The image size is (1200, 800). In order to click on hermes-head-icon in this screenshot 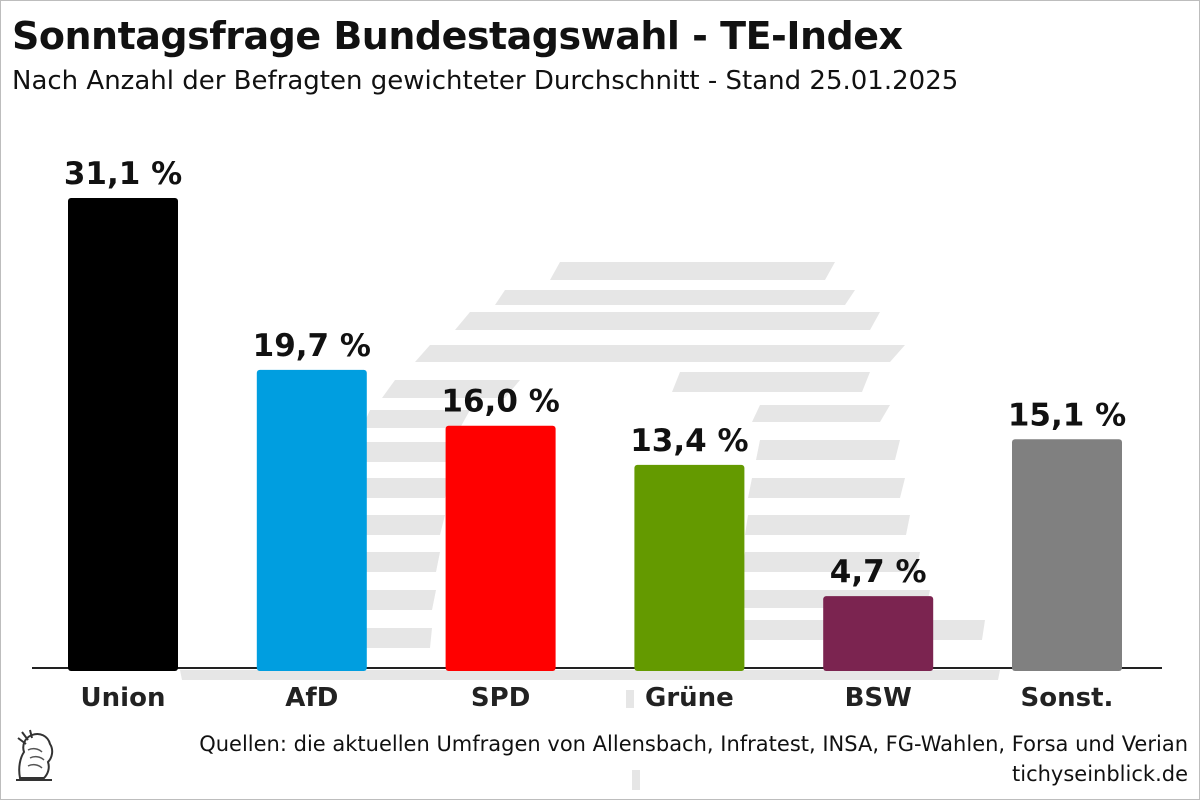, I will do `click(35, 755)`.